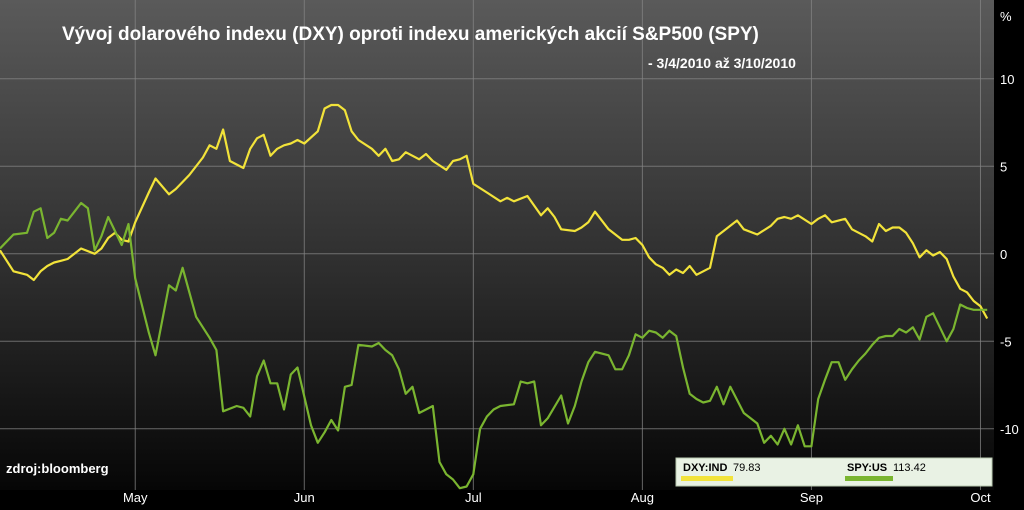  What do you see at coordinates (909, 468) in the screenshot?
I see `legend-value-spy: 113.42` at bounding box center [909, 468].